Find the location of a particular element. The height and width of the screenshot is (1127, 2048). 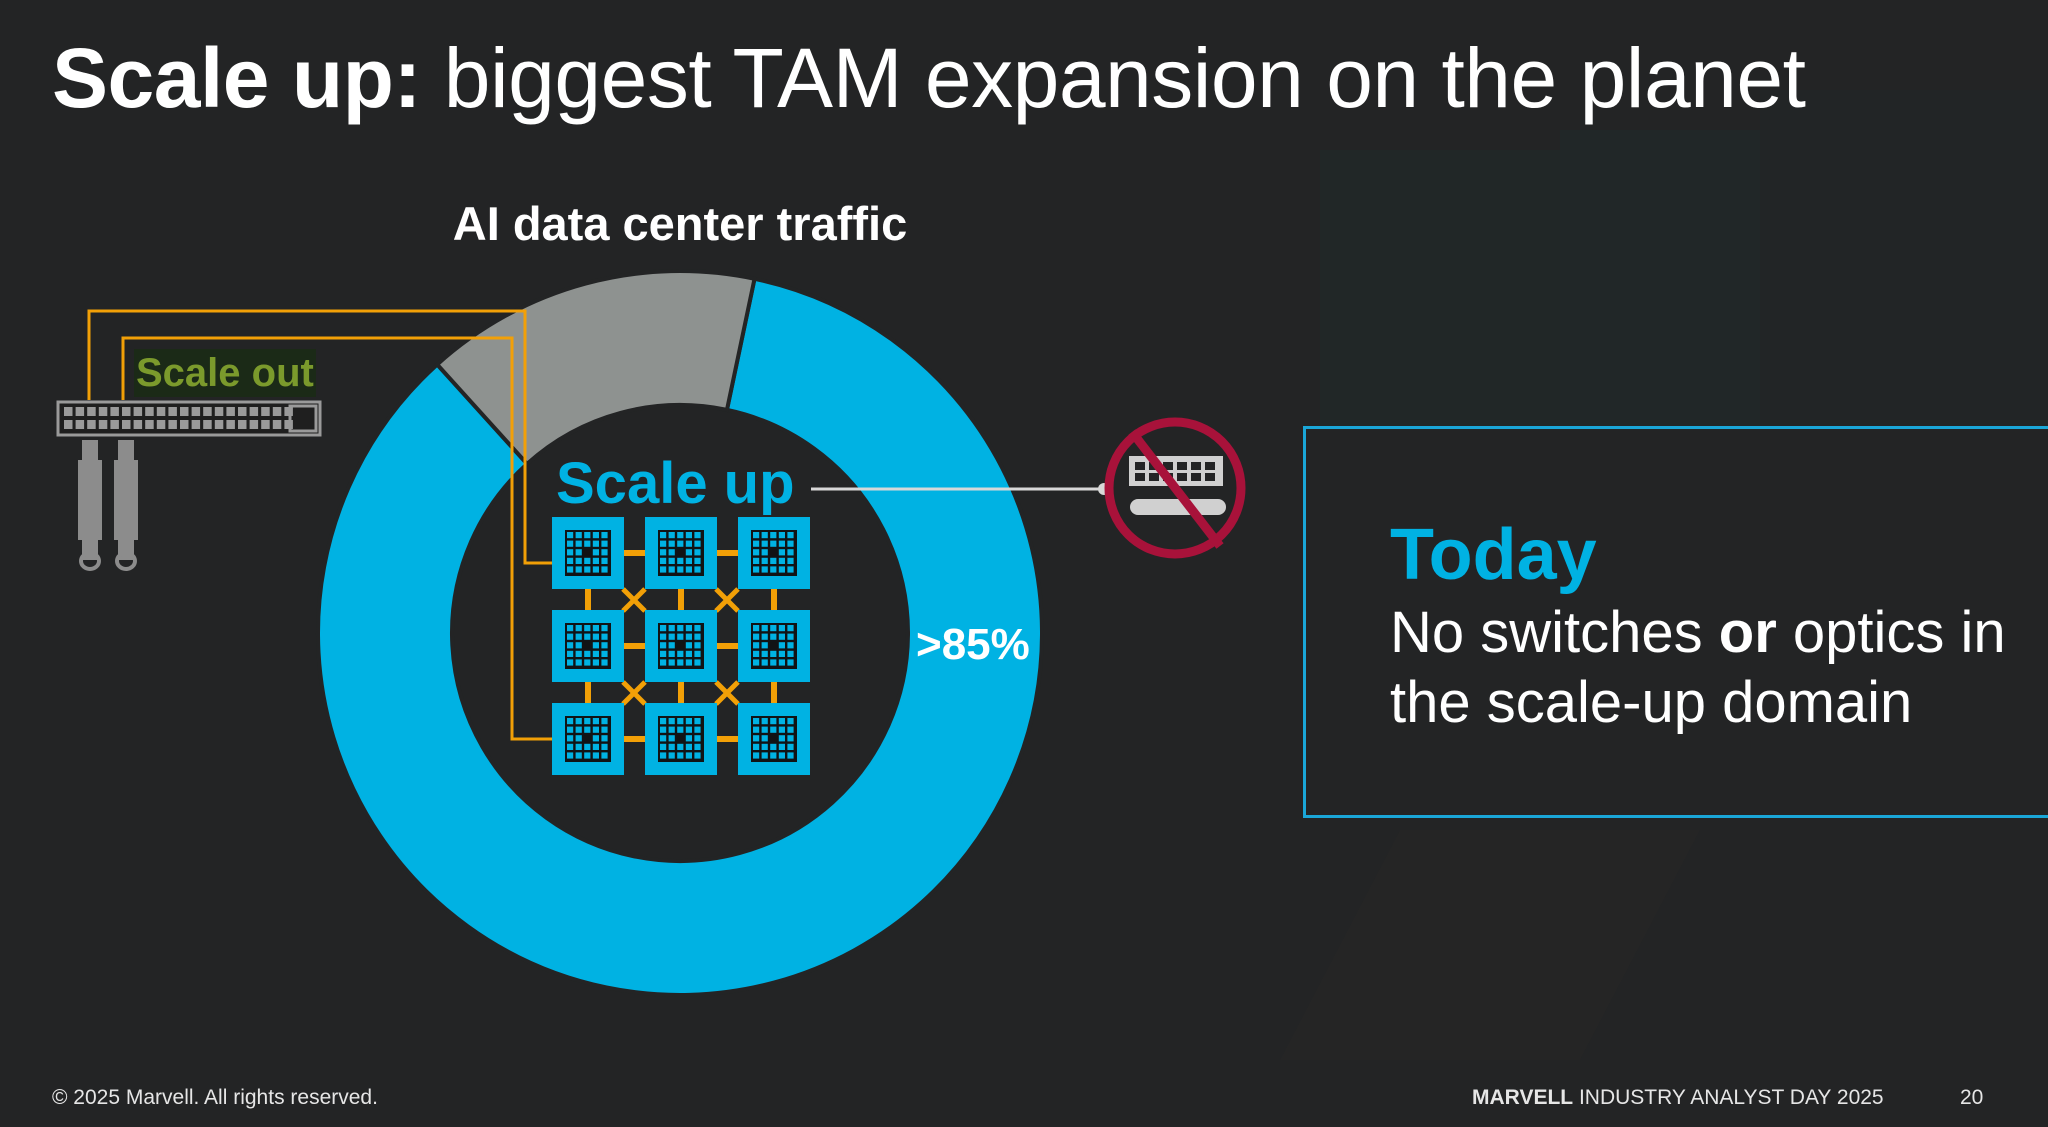

switch-icon is located at coordinates (189, 418).